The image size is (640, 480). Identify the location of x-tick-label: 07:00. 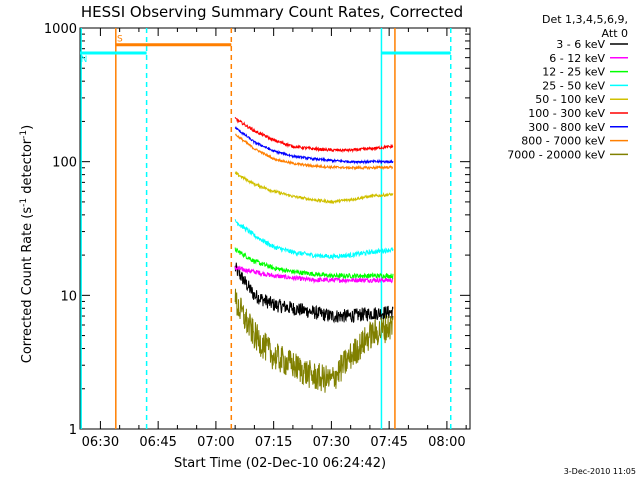
(215, 442).